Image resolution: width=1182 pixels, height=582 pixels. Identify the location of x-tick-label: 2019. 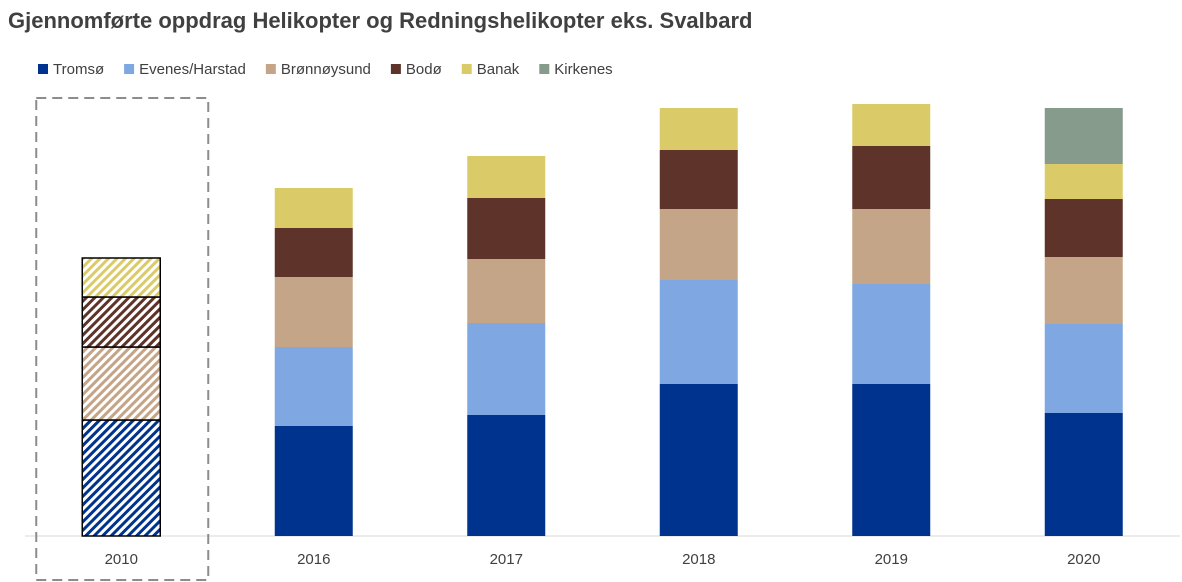
(891, 559).